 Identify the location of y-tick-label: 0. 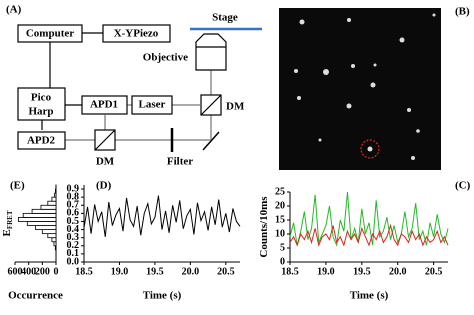
(282, 261).